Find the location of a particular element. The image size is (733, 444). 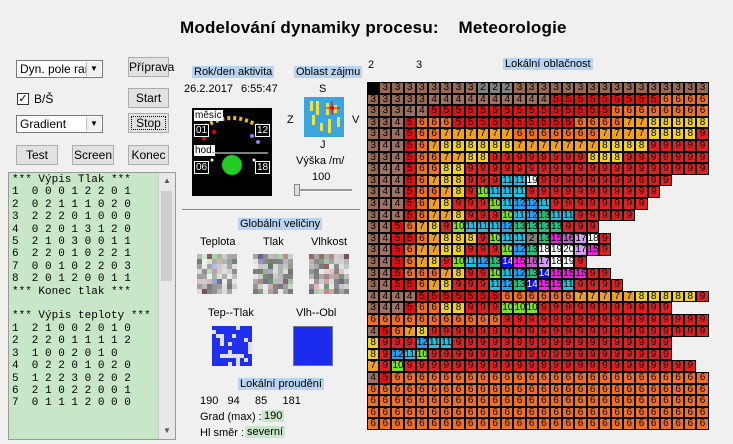

bw-checkbox: ✓ is located at coordinates (23, 99).